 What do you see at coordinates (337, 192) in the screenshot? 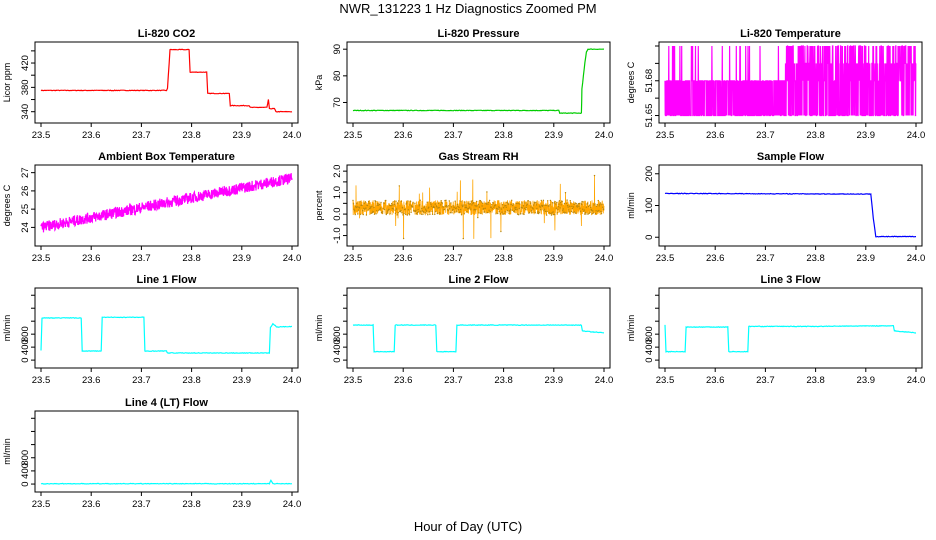
I see `y-tick-label: 1.0` at bounding box center [337, 192].